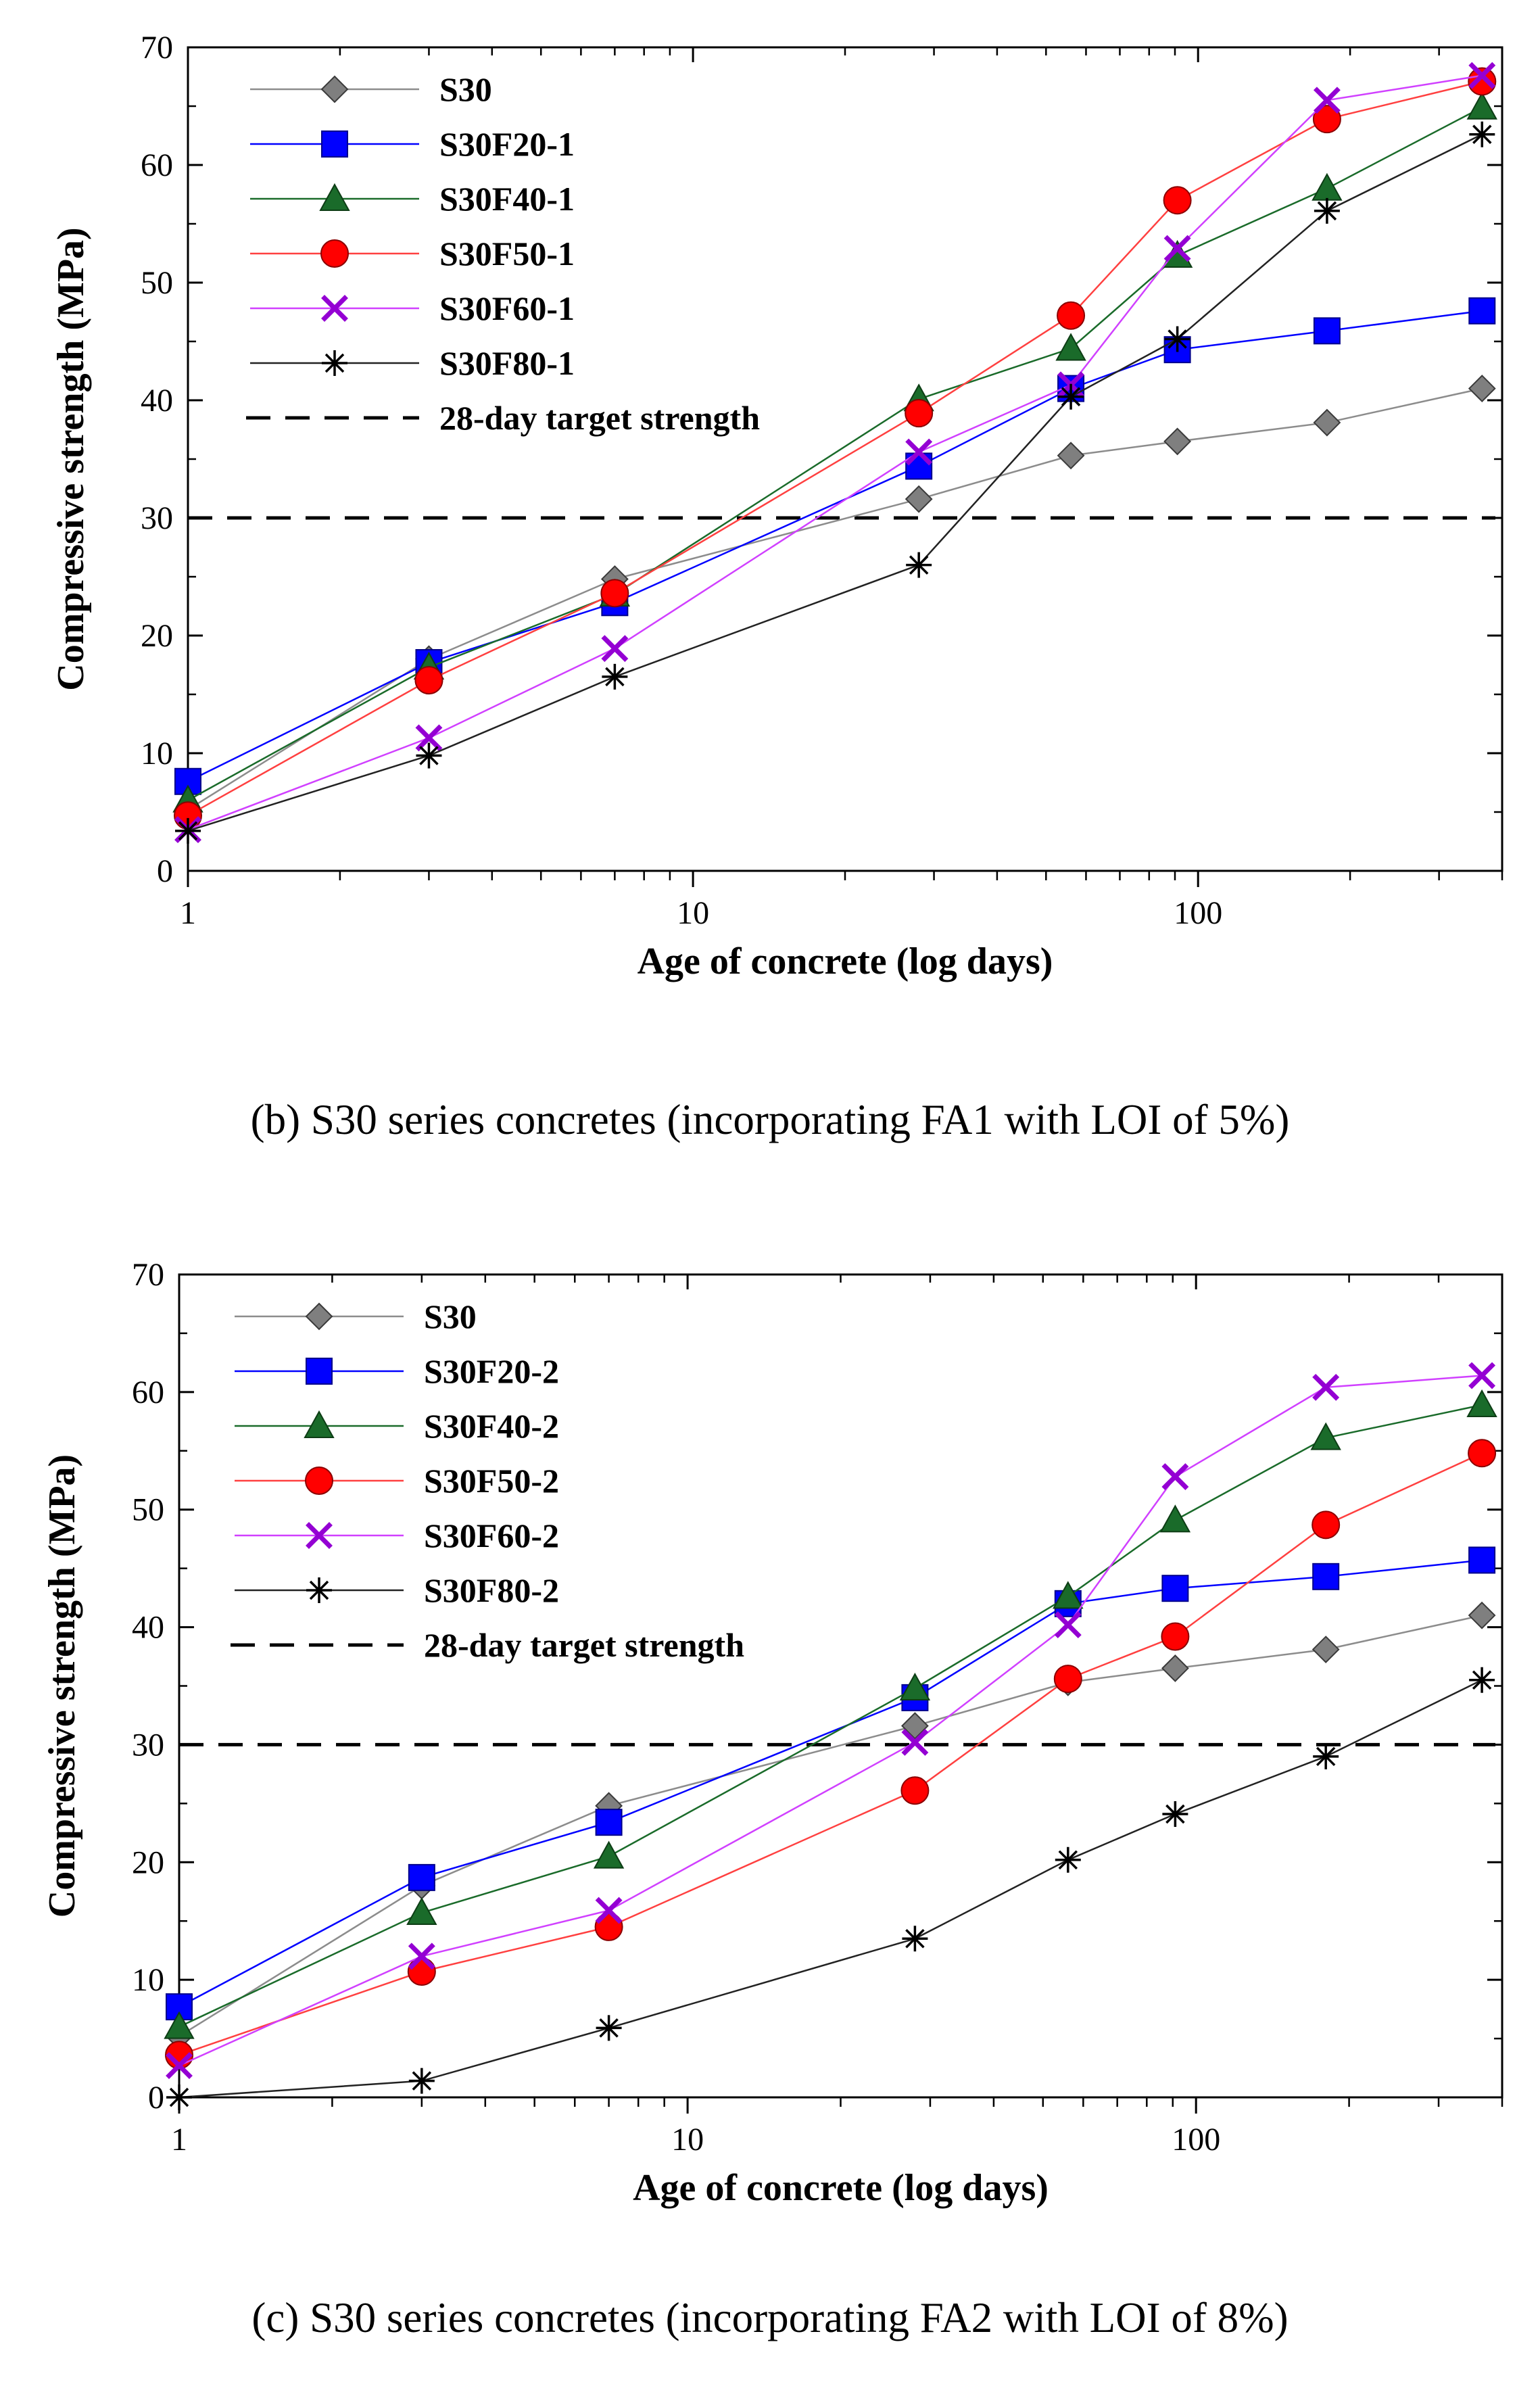  Describe the element at coordinates (148, 1862) in the screenshot. I see `y-tick-label: 20` at that location.